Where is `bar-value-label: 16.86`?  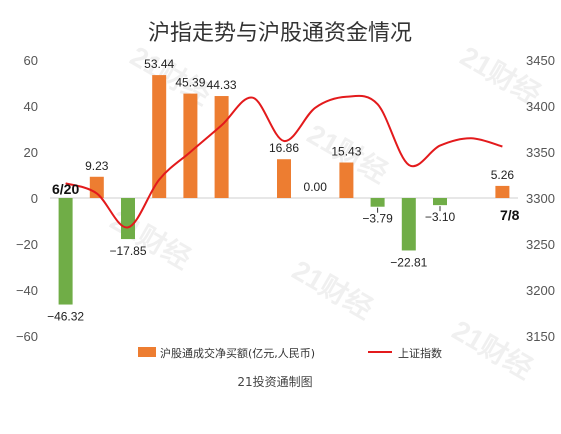 bar-value-label: 16.86 is located at coordinates (284, 148).